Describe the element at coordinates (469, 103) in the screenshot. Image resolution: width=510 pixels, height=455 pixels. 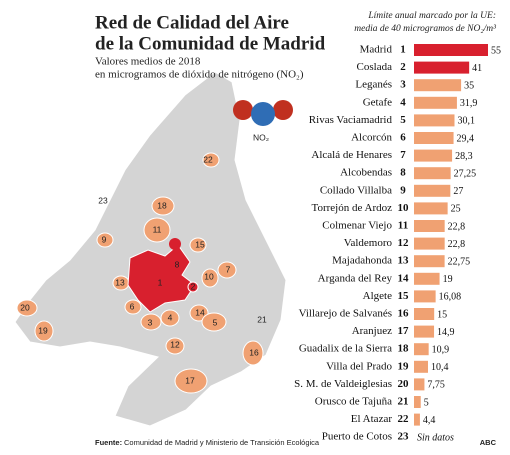
I see `value-label: 31,9` at that location.